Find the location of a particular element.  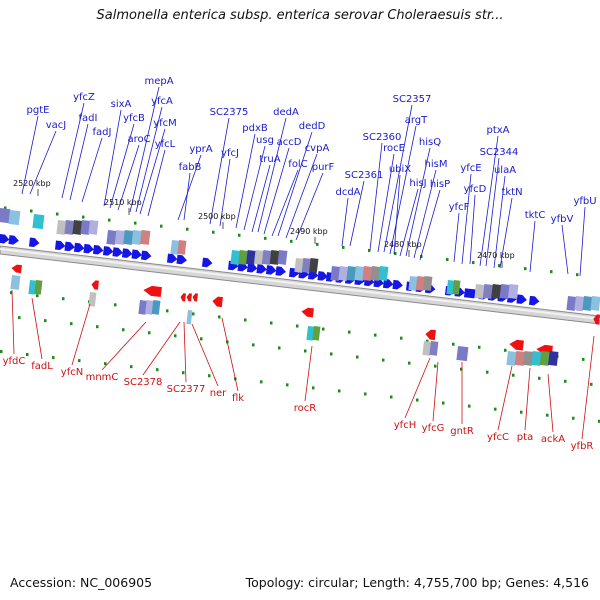

top-gene-label: yfcE is located at coordinates (470, 168).